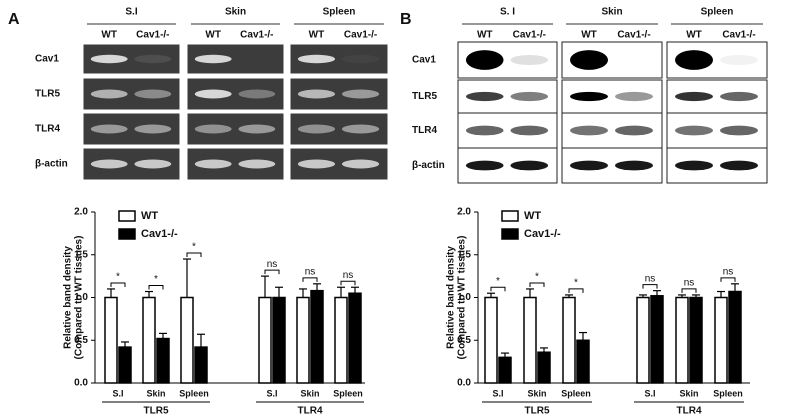 The width and height of the screenshot is (789, 419). Describe the element at coordinates (507, 12) in the screenshot. I see `tissue-label: S. I` at that location.